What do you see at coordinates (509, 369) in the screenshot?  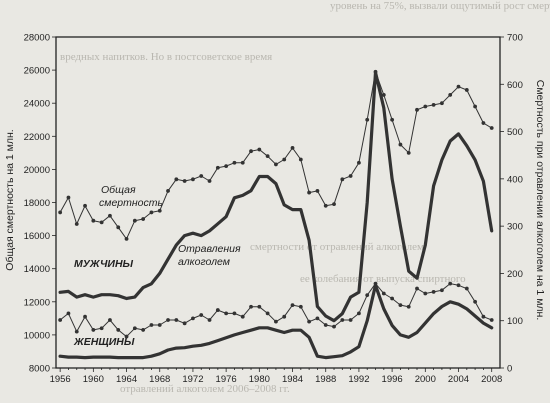 I see `right-tick-label: 0` at bounding box center [509, 369].